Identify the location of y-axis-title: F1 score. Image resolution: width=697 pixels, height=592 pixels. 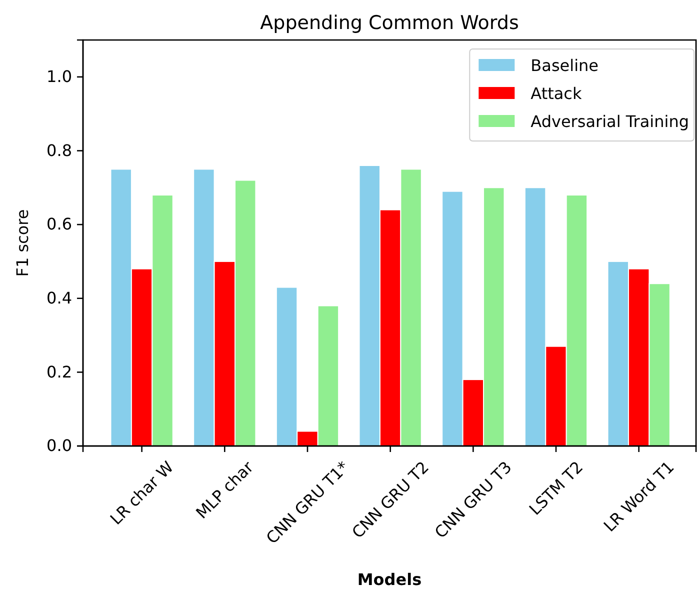
(22, 243).